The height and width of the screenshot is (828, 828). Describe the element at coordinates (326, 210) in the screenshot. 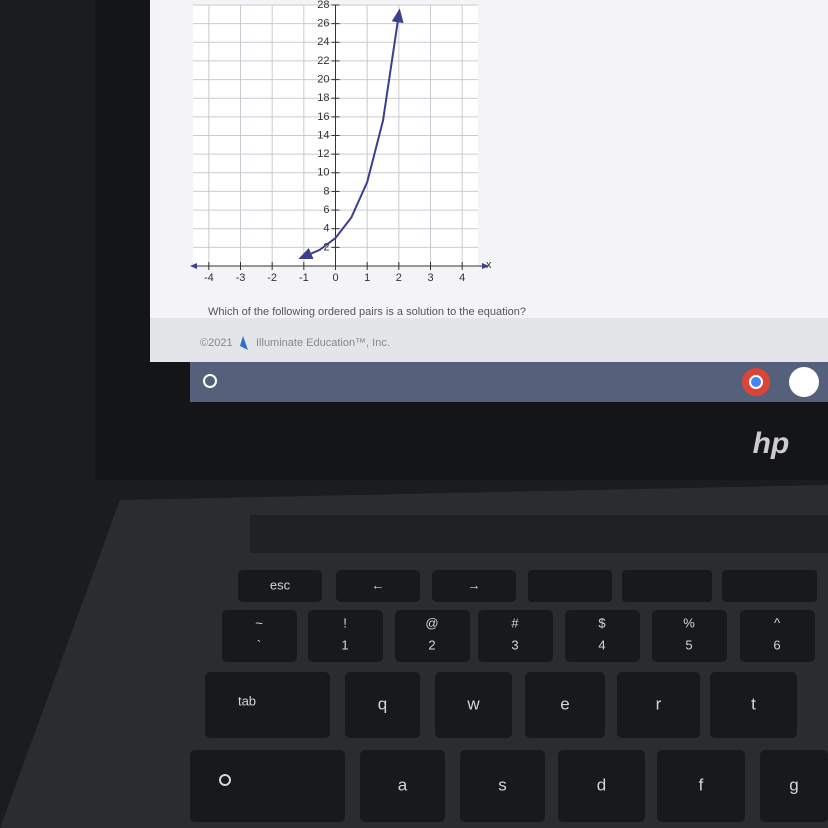

I see `y-tick-label: 6` at that location.